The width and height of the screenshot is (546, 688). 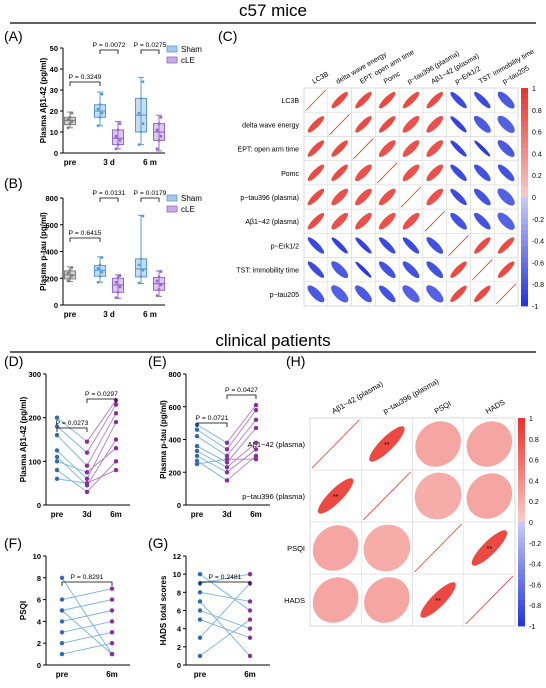 What do you see at coordinates (272, 222) in the screenshot?
I see `row-label: Aβ1~42 (plasma)` at bounding box center [272, 222].